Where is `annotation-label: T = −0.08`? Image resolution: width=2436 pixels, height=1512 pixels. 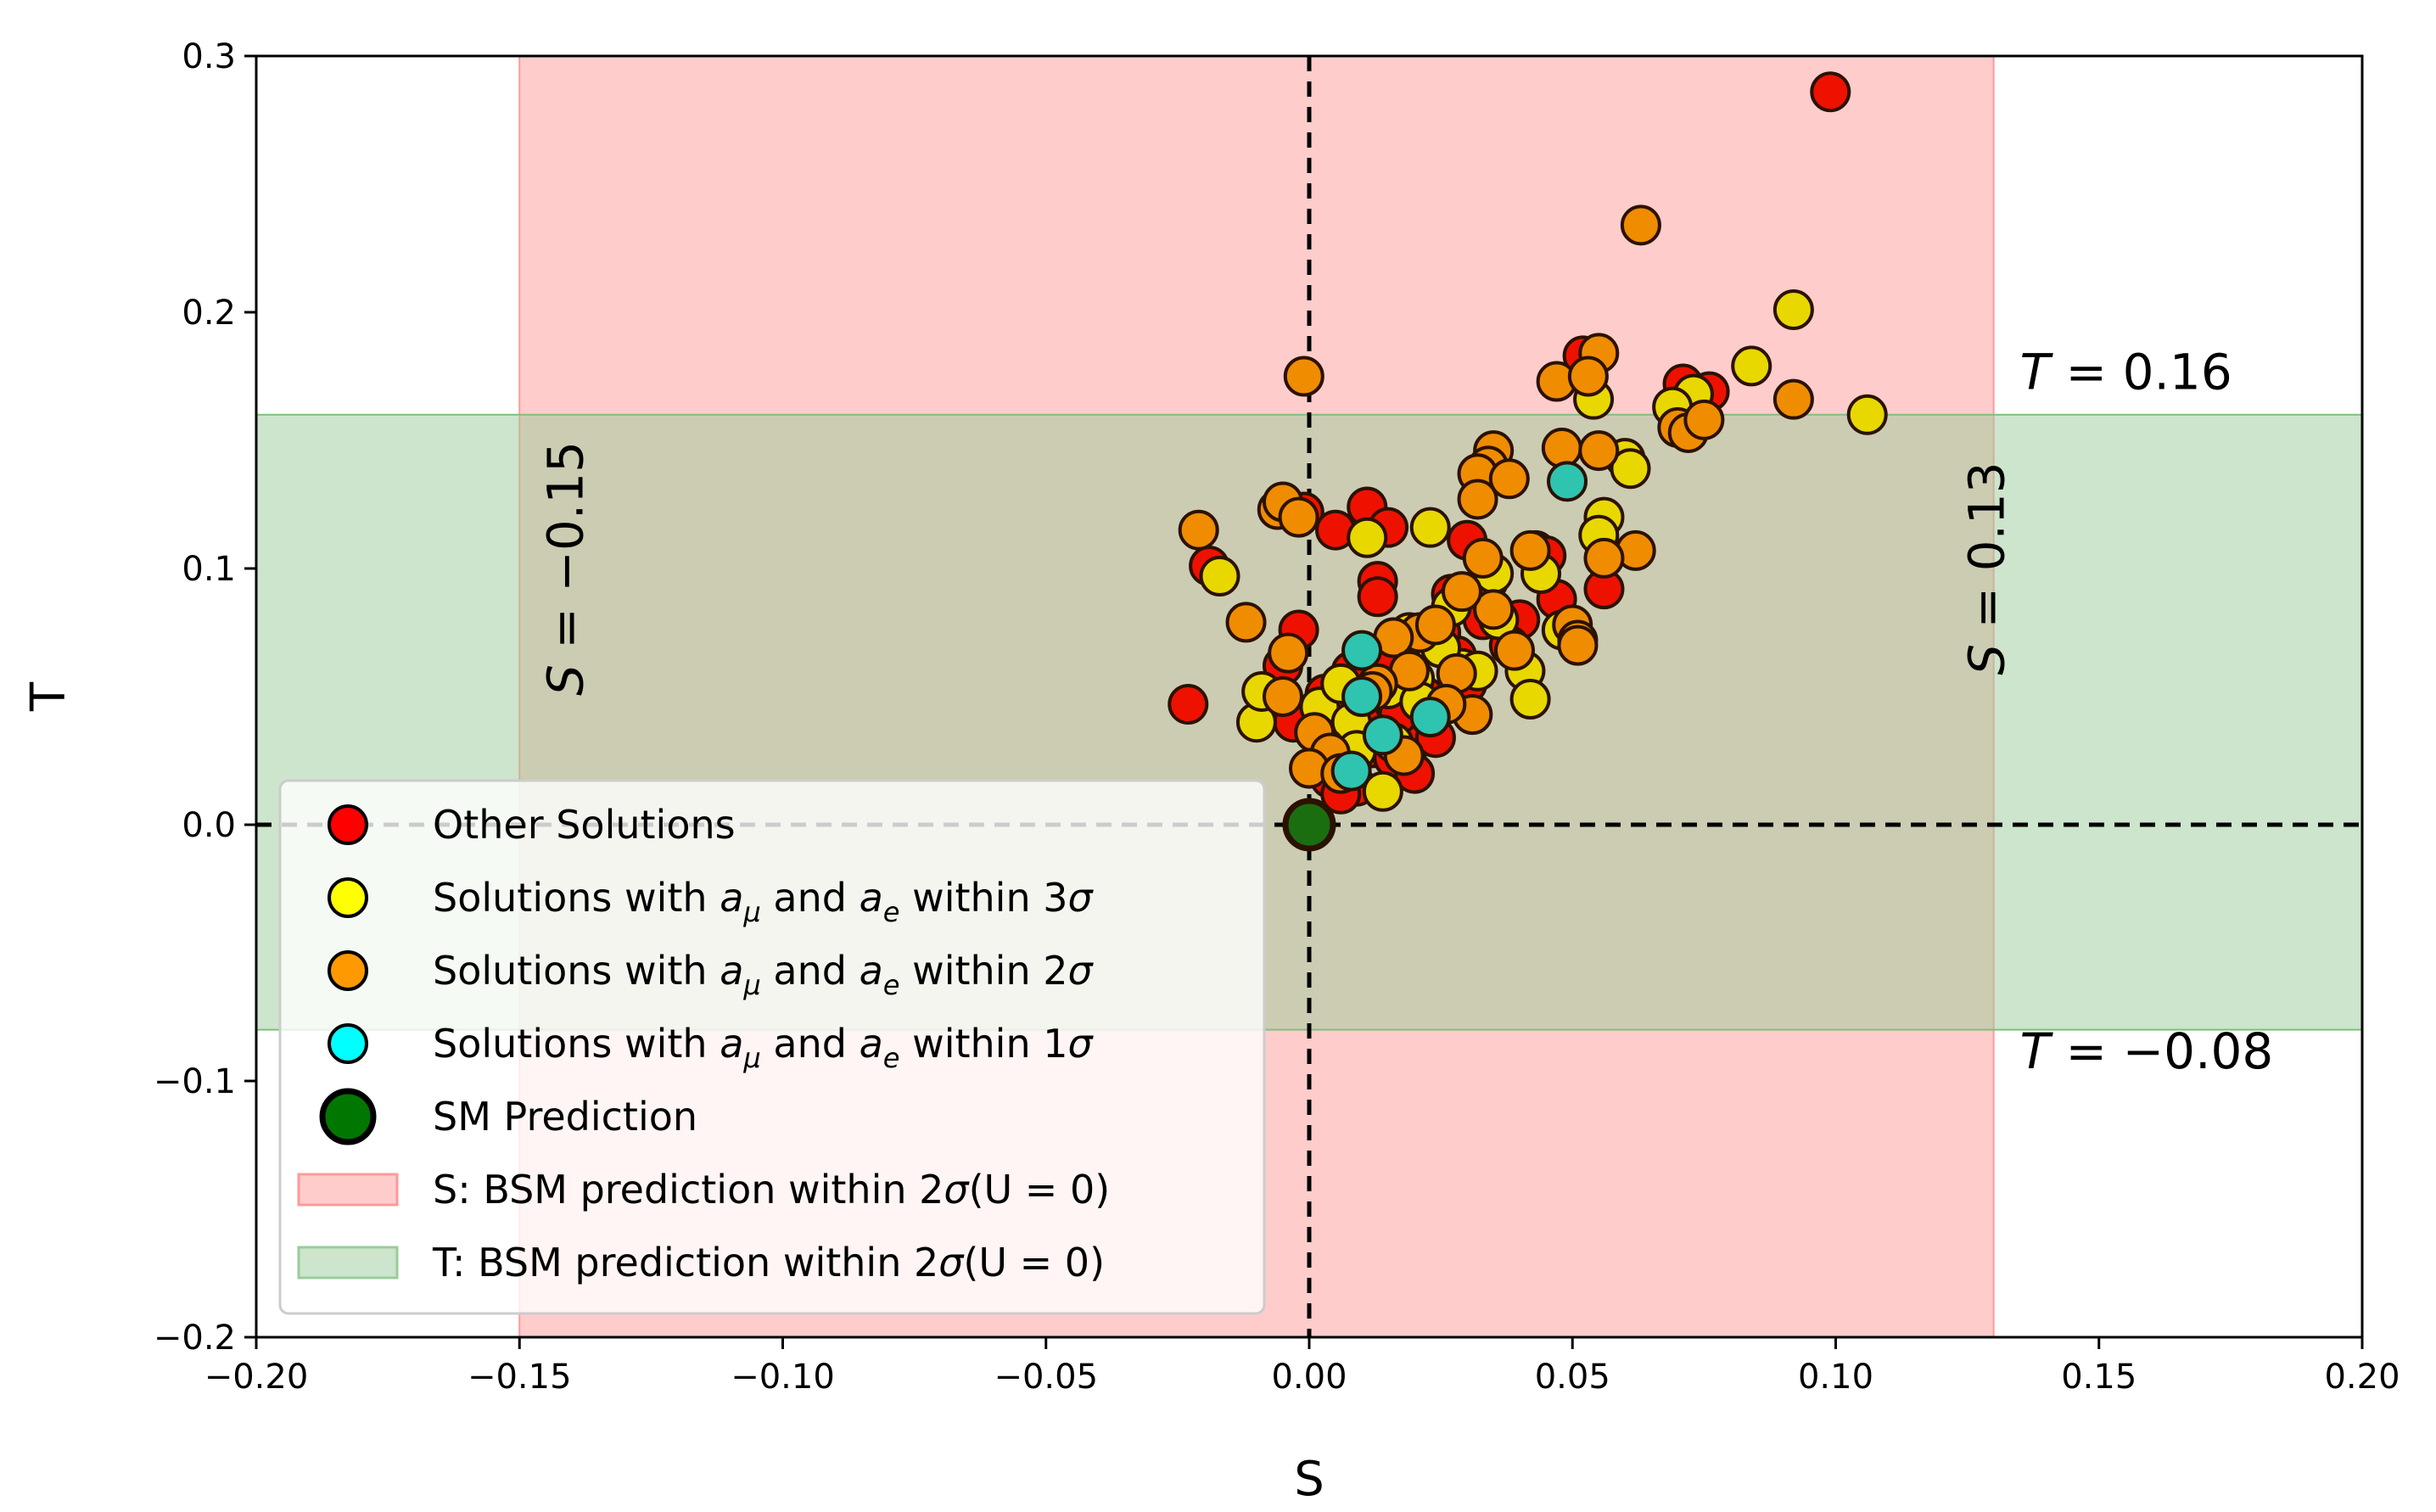 annotation-label: T = −0.08 is located at coordinates (2147, 1051).